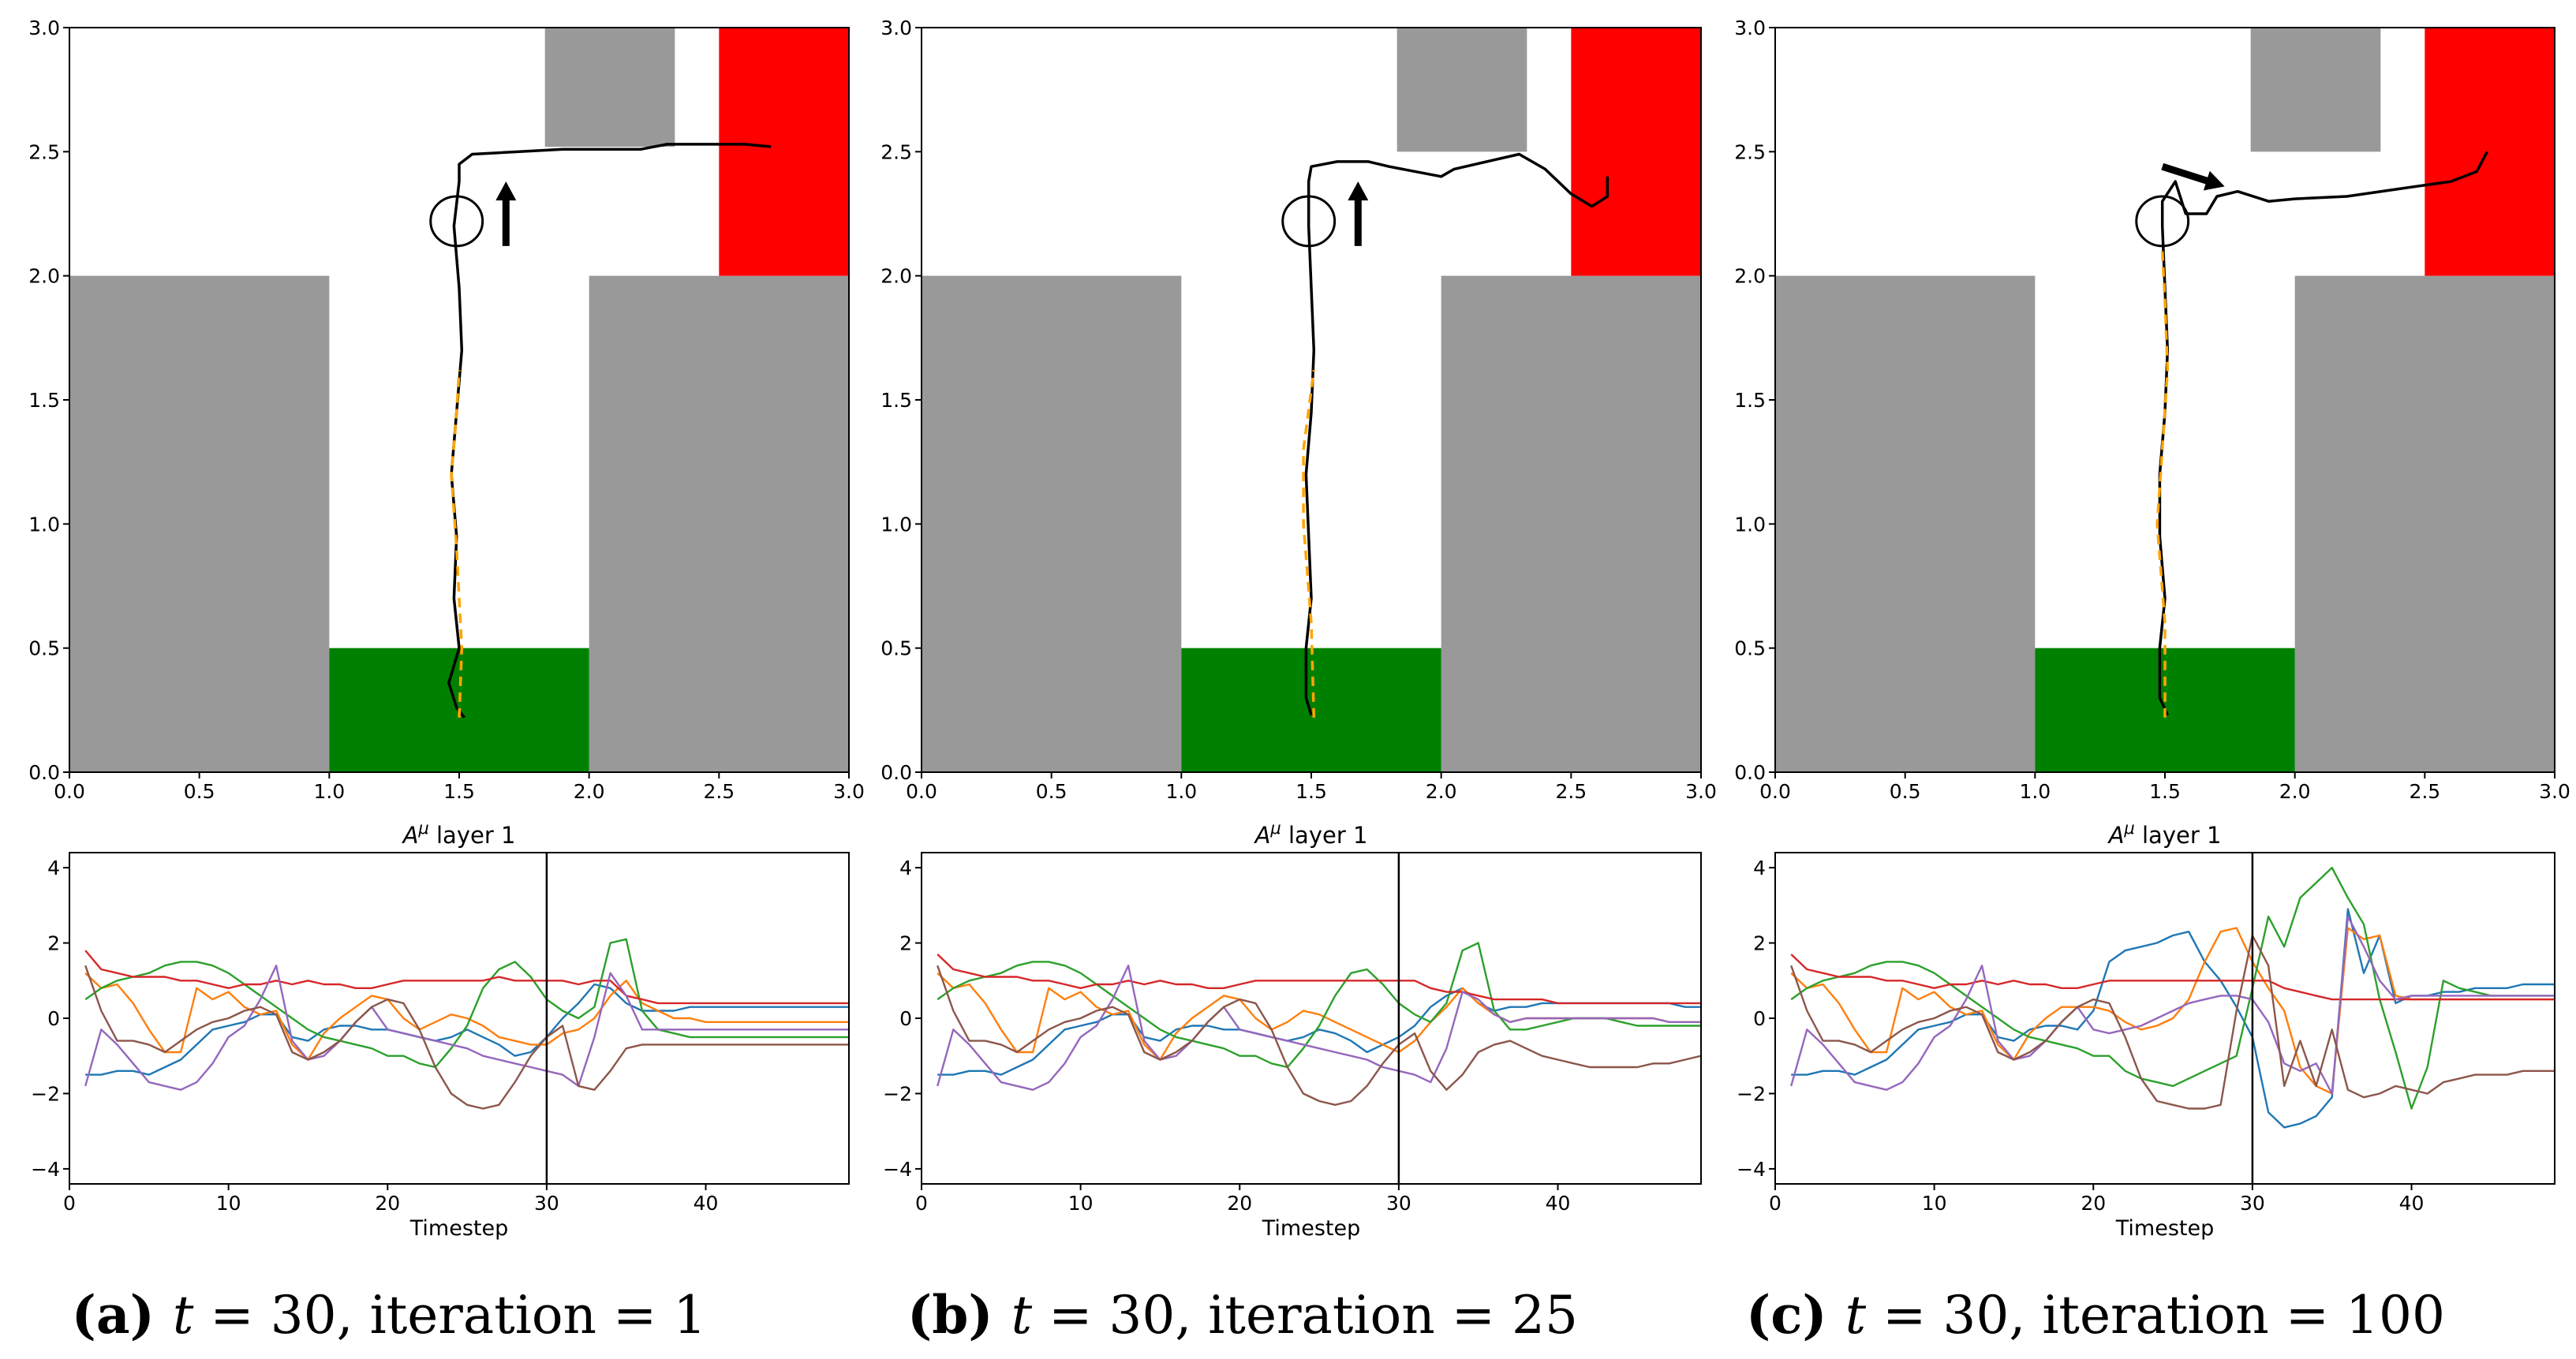 Image resolution: width=2576 pixels, height=1359 pixels. What do you see at coordinates (2155, 1315) in the screenshot?
I see `caption-text: = 30, iteration = 100` at bounding box center [2155, 1315].